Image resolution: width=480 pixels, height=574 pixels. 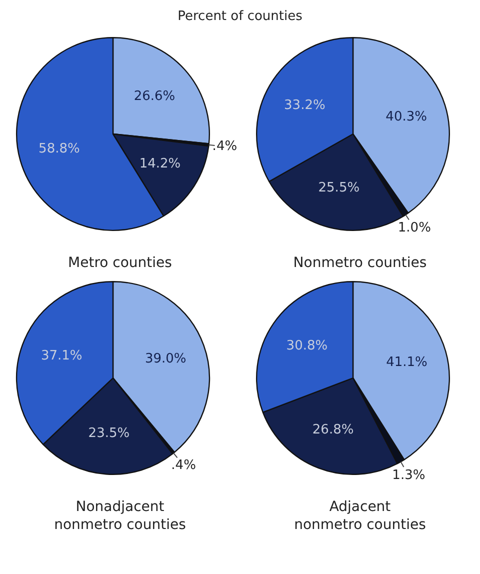 What do you see at coordinates (414, 228) in the screenshot?
I see `data-label: 1.0%` at bounding box center [414, 228].